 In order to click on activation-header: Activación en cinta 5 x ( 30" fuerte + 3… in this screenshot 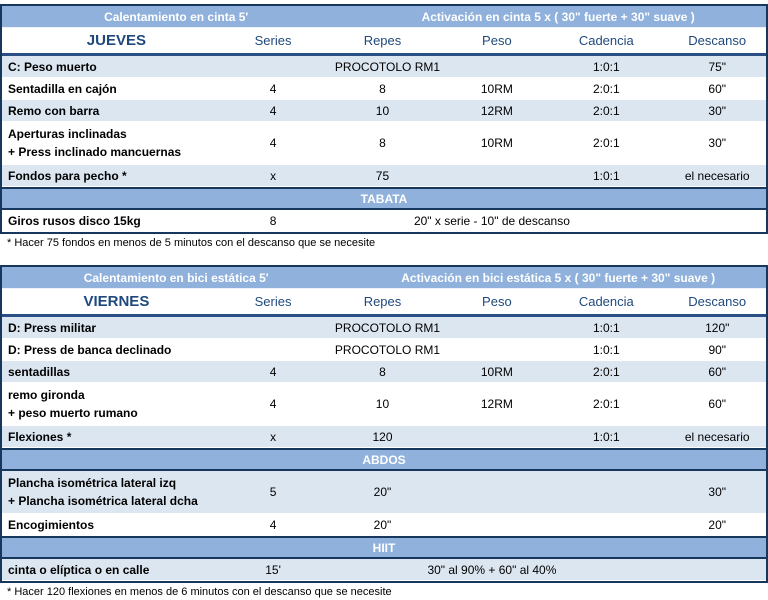, I will do `click(558, 16)`.